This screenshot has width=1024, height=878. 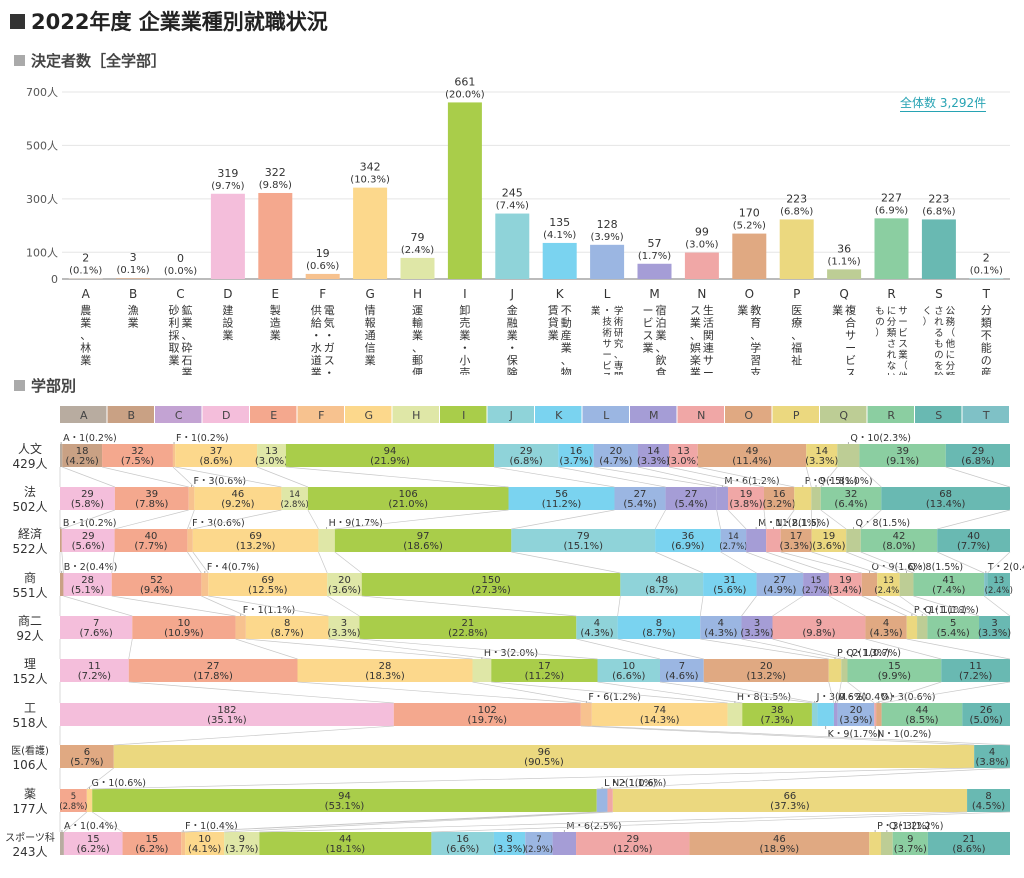 I want to click on segment-value-label: 28, so click(x=385, y=666).